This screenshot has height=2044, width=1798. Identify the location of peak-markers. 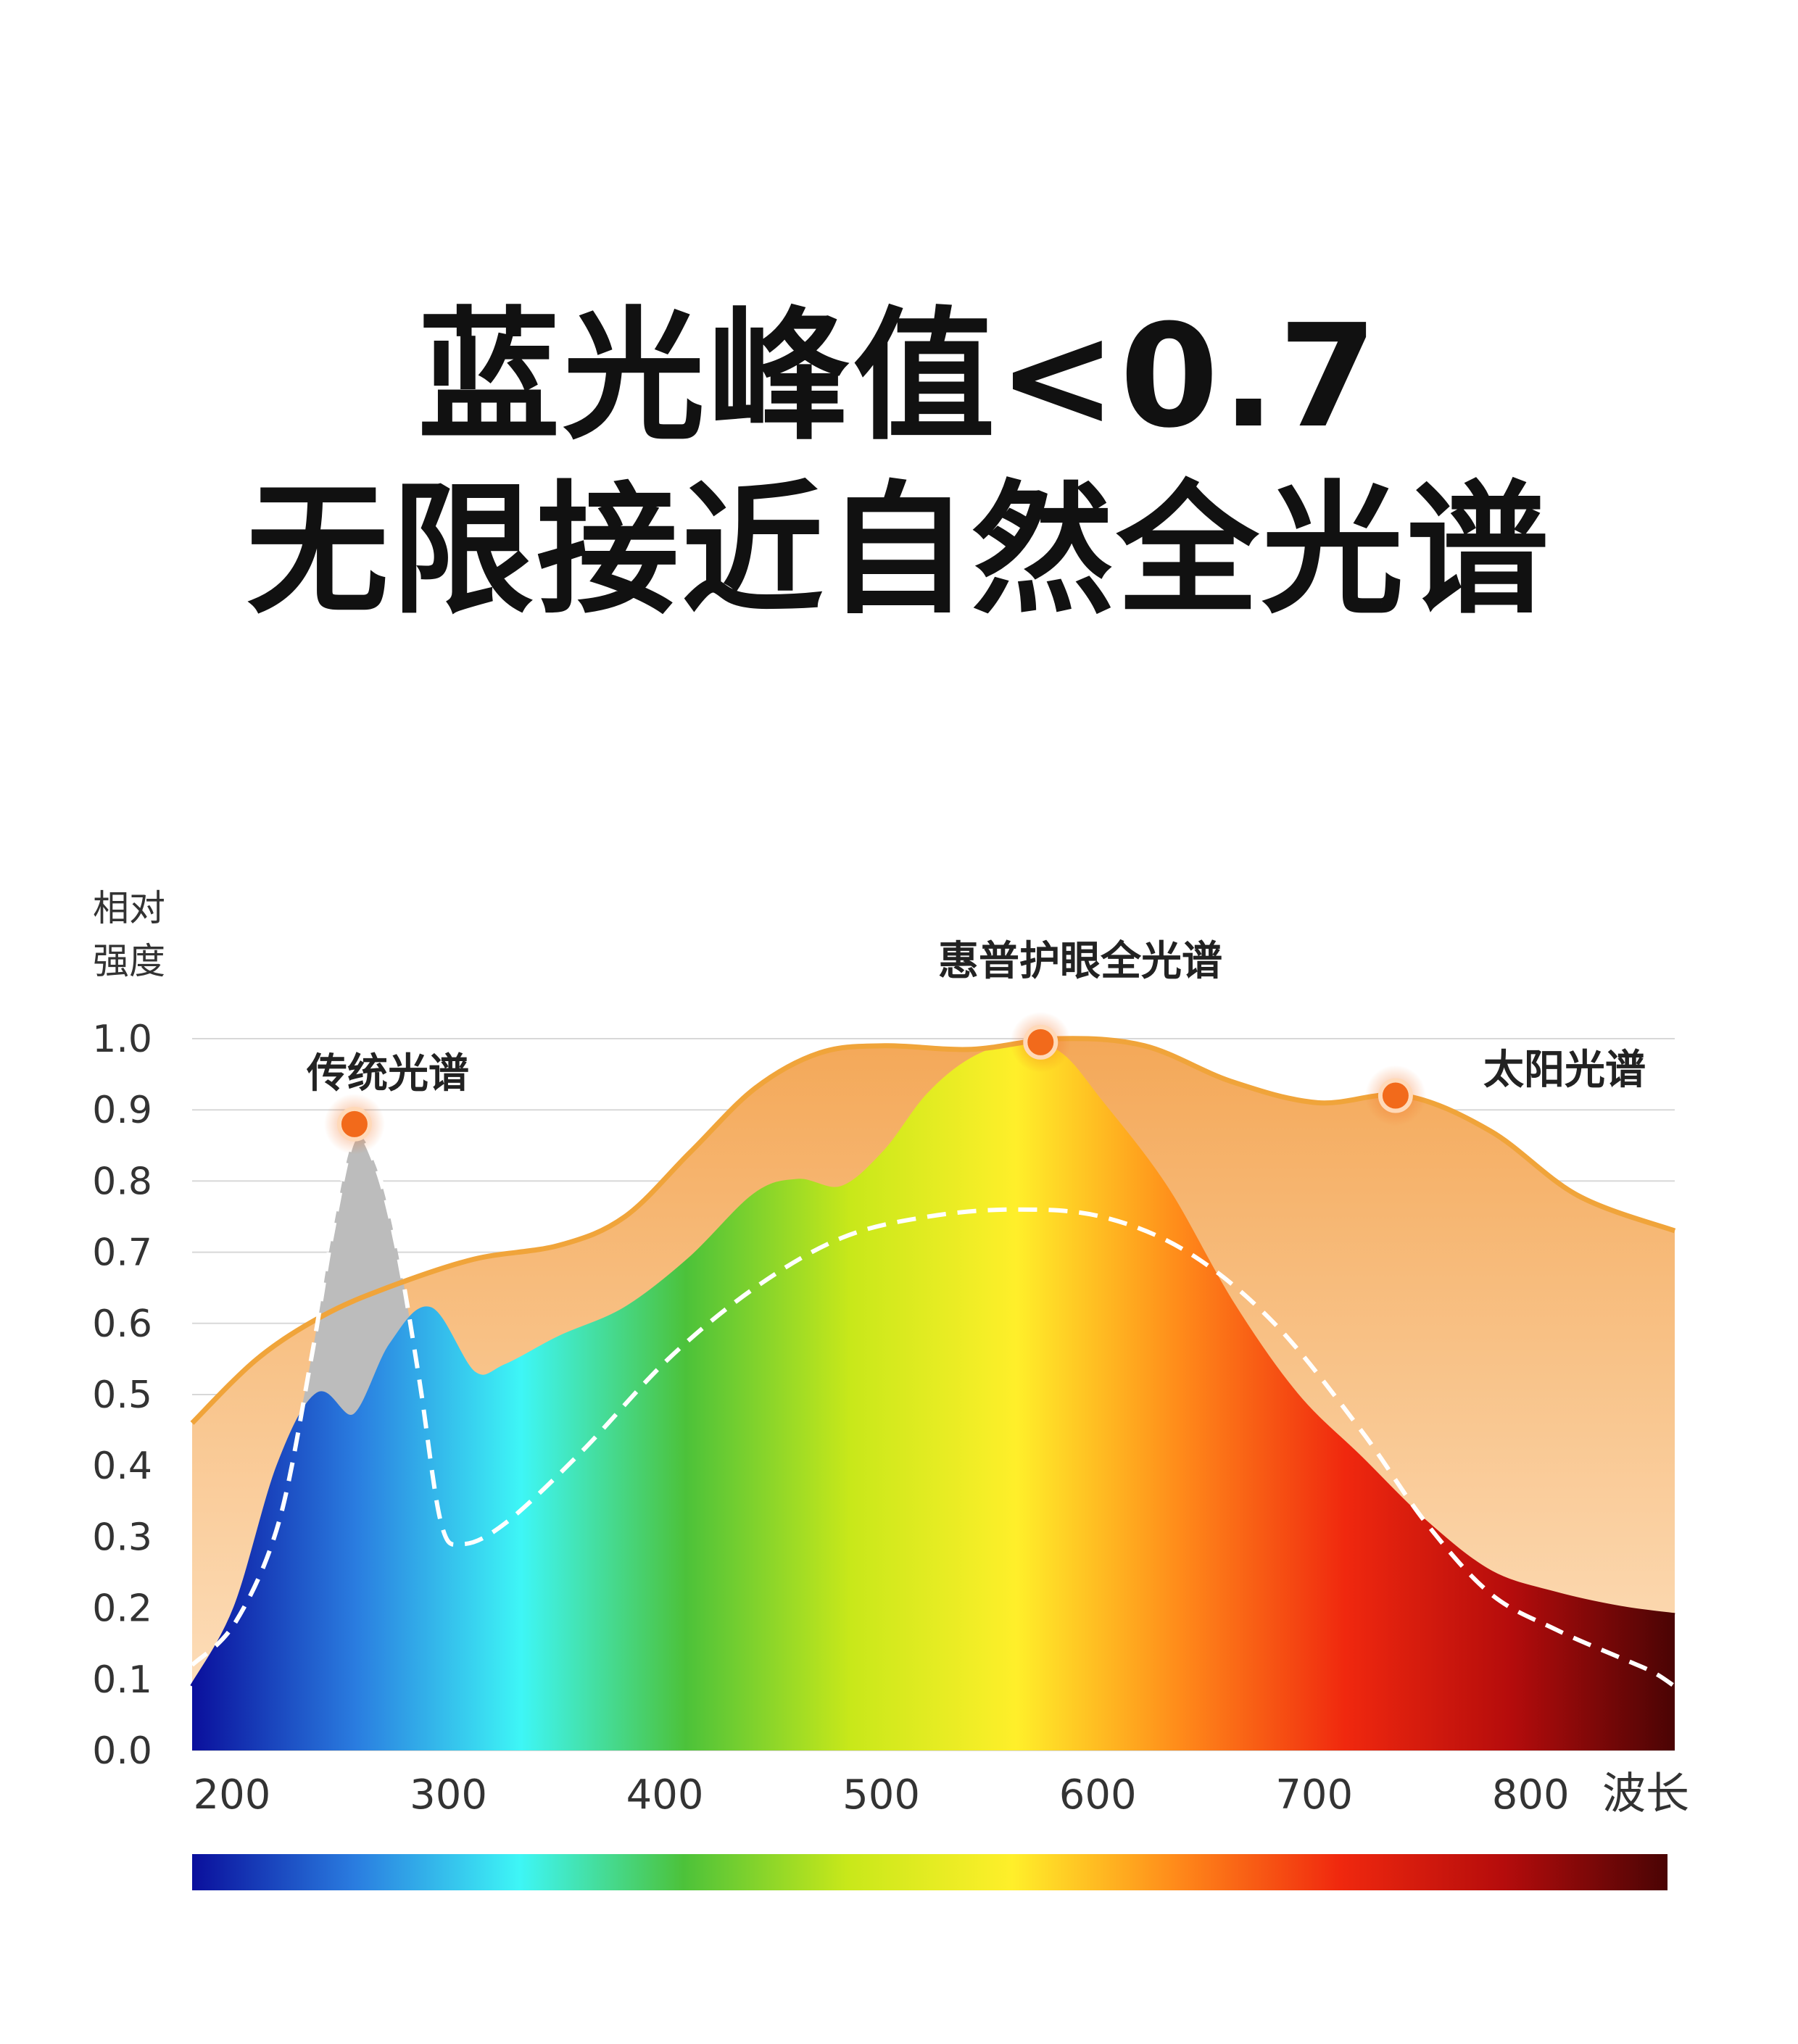
(874, 1083).